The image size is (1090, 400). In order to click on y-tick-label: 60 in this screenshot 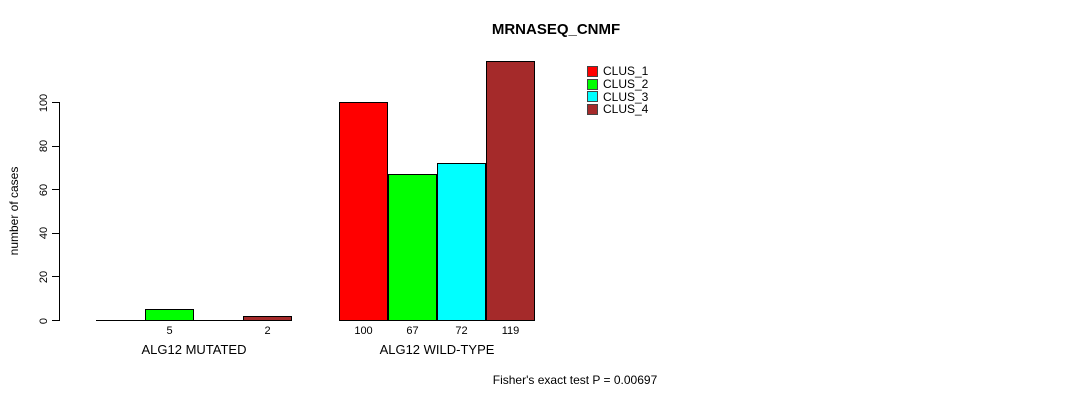, I will do `click(44, 189)`.